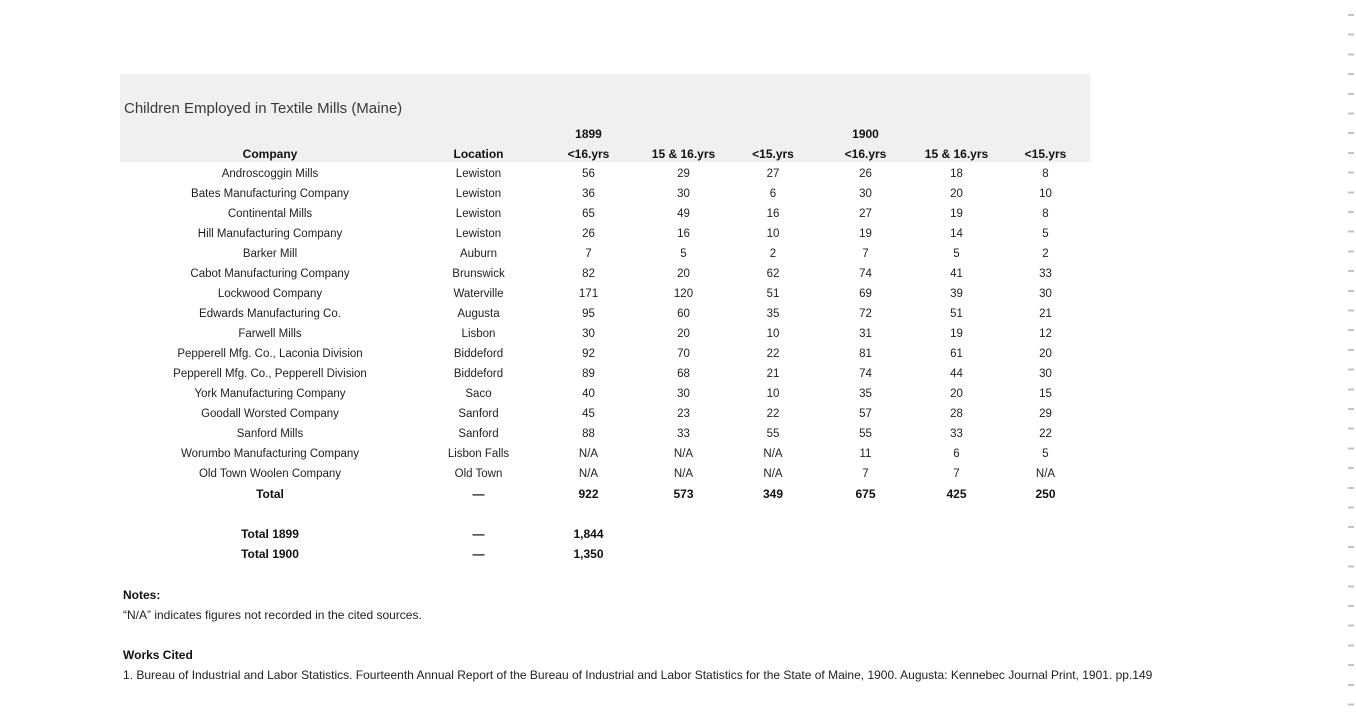 This screenshot has width=1356, height=719. Describe the element at coordinates (1045, 174) in the screenshot. I see `value-cell-1900-under15: 8` at that location.